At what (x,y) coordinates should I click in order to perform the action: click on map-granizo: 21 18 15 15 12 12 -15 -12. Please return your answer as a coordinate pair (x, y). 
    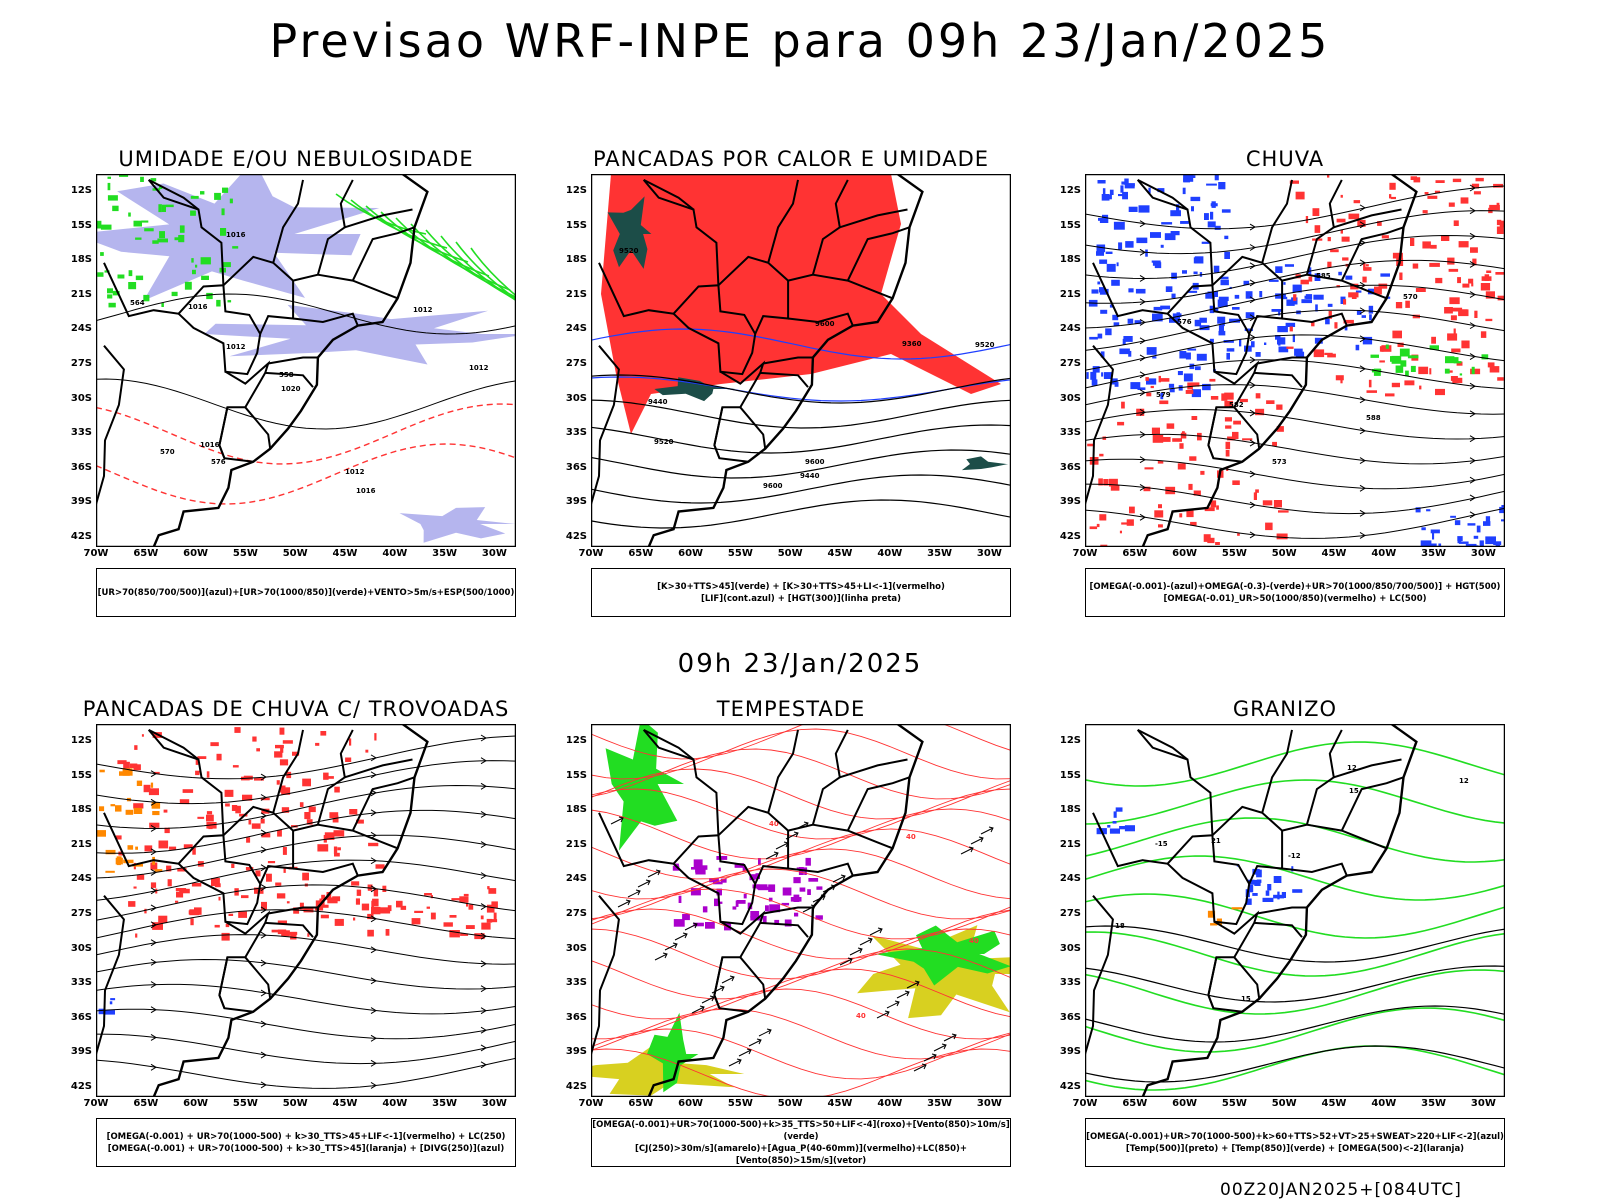
    Looking at the image, I should click on (1295, 910).